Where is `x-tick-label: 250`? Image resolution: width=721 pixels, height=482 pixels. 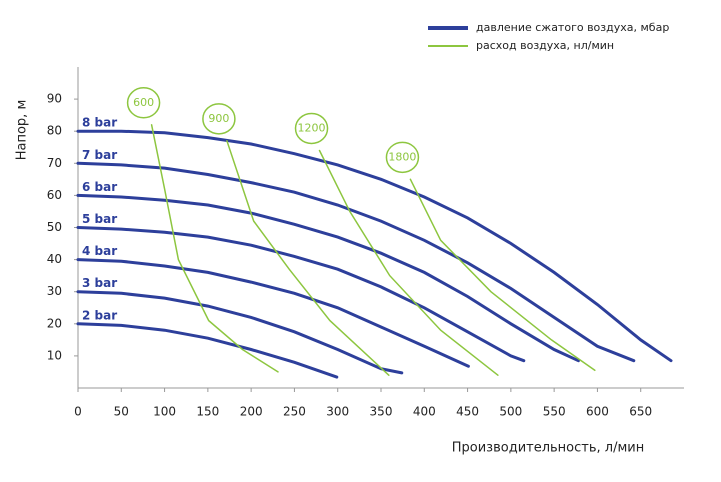 x-tick-label: 250 is located at coordinates (294, 412).